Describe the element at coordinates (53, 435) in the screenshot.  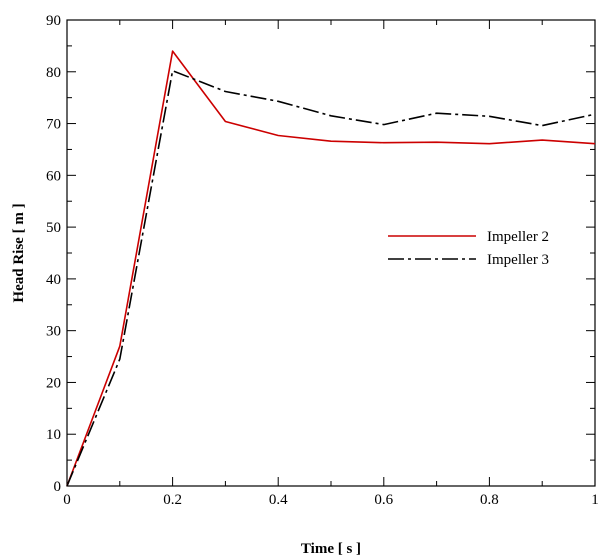
I see `y-tick-label: 10` at that location.